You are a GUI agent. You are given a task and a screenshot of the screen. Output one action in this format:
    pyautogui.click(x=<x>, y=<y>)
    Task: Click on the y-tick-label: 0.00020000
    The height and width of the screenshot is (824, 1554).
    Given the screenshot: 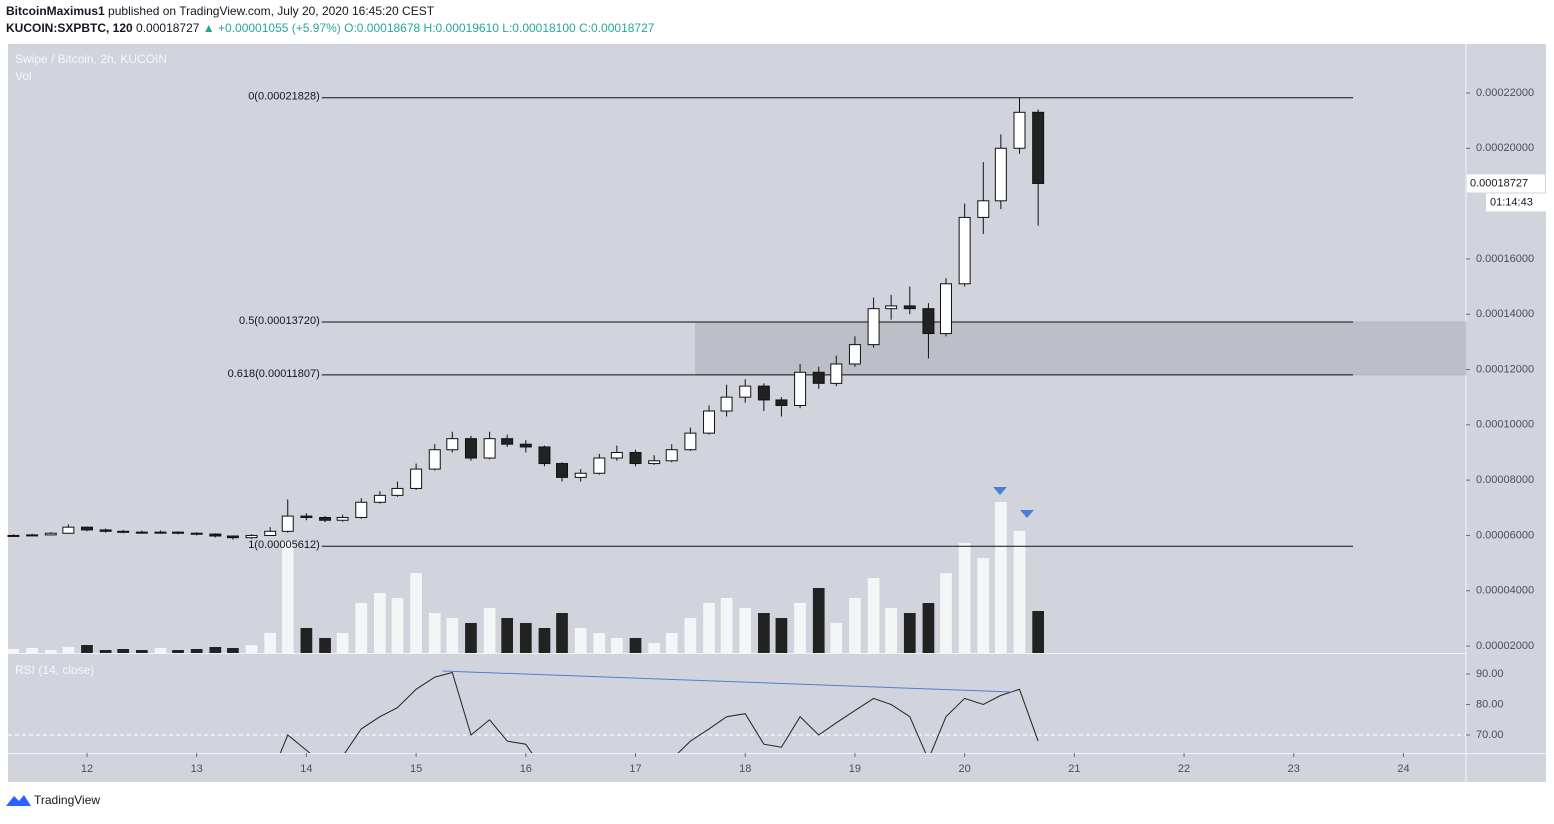 What is the action you would take?
    pyautogui.click(x=1505, y=148)
    